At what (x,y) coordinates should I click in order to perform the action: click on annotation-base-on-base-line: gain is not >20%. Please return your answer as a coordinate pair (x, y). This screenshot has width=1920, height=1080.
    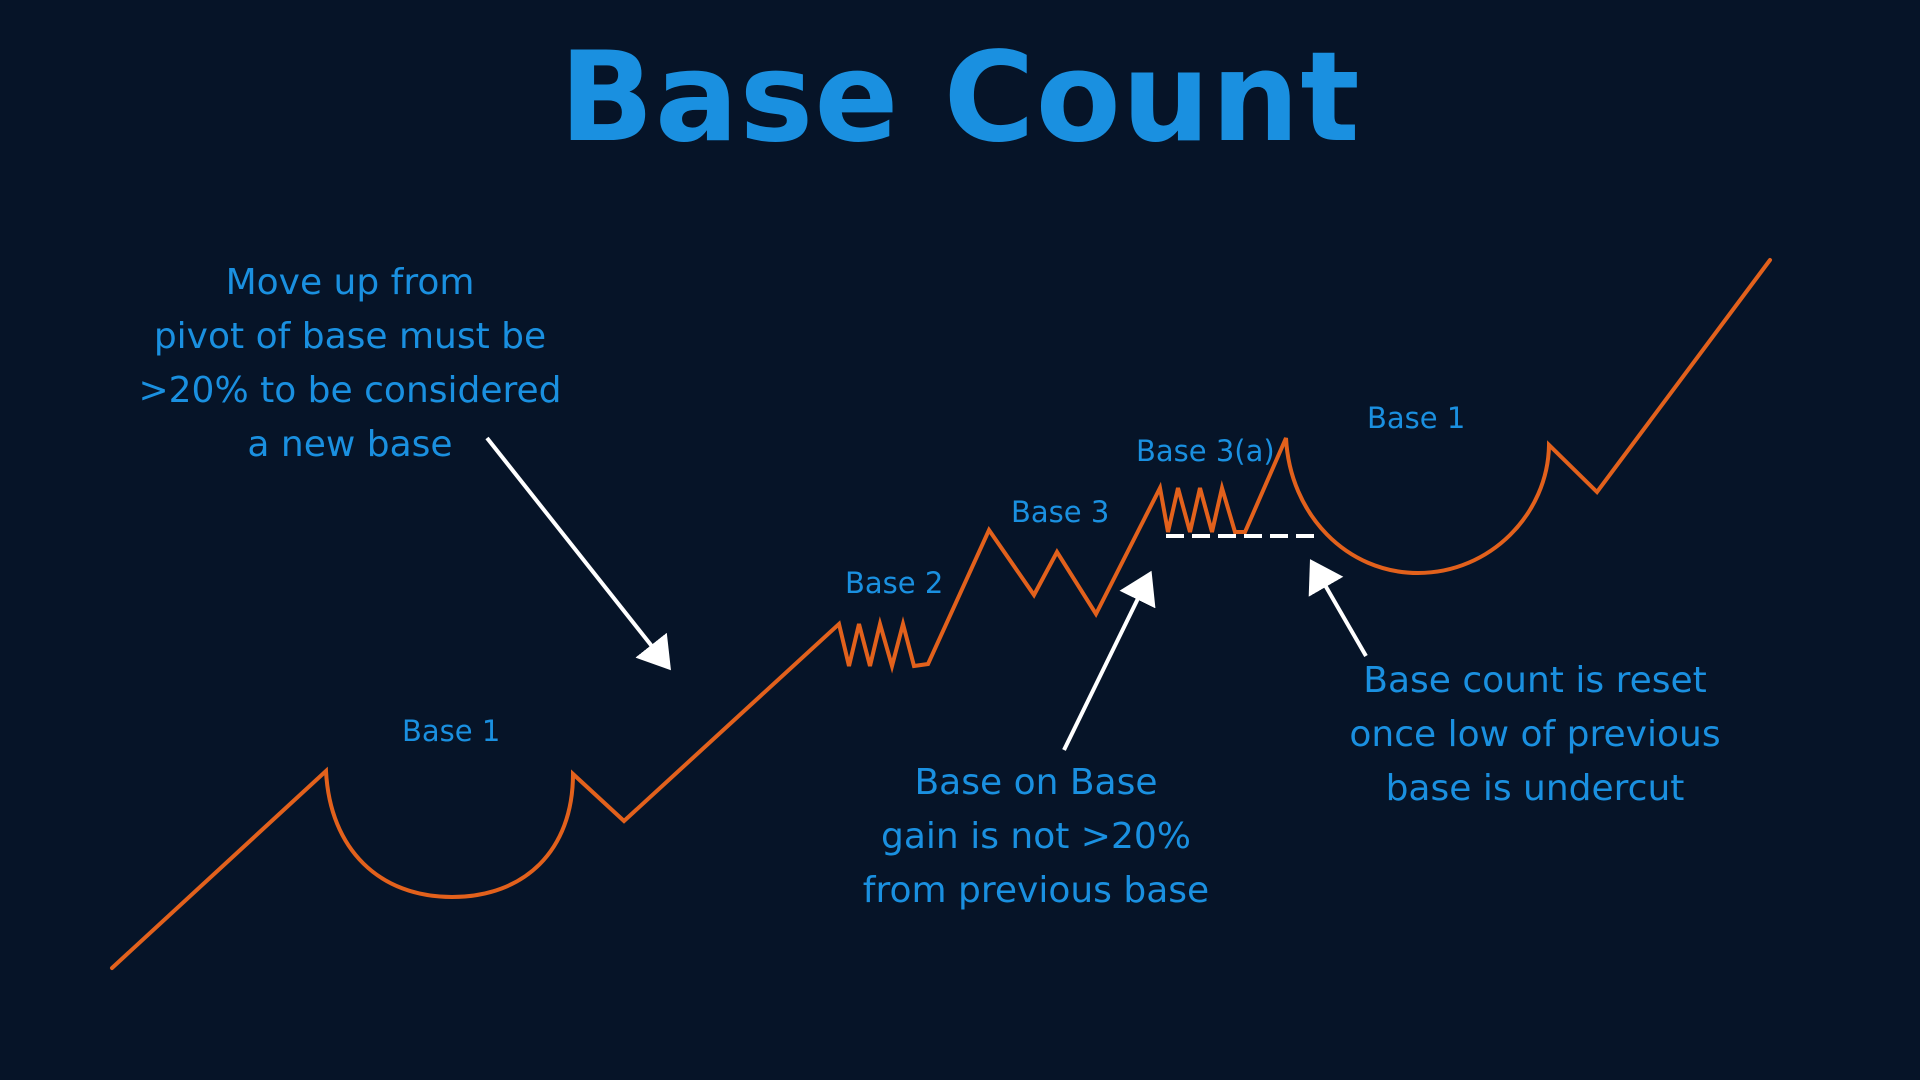
    Looking at the image, I should click on (1036, 836).